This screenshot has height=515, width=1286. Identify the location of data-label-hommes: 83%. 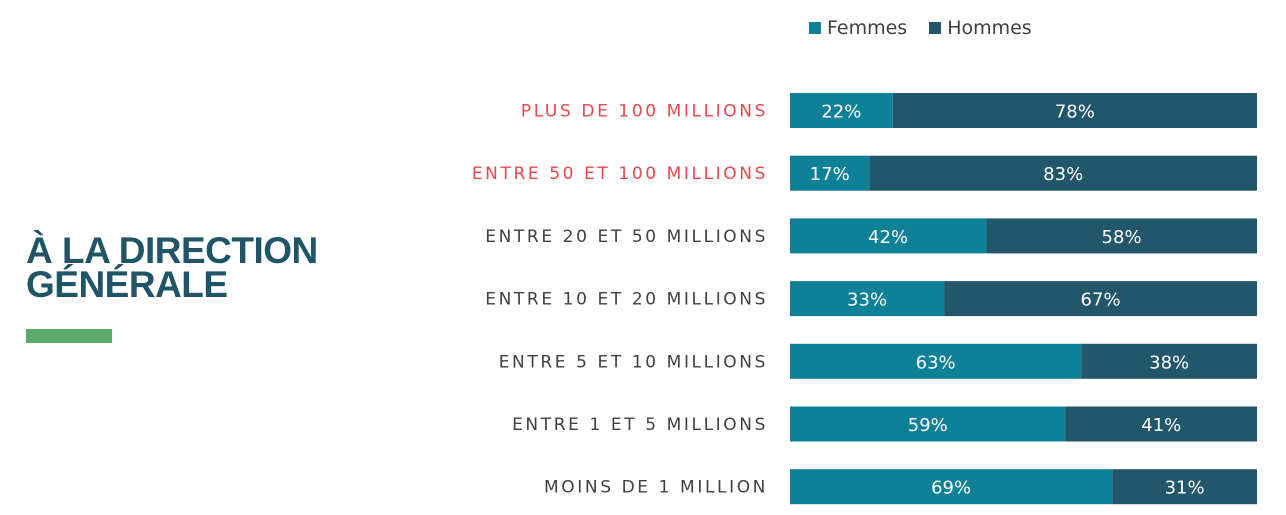
(1063, 174).